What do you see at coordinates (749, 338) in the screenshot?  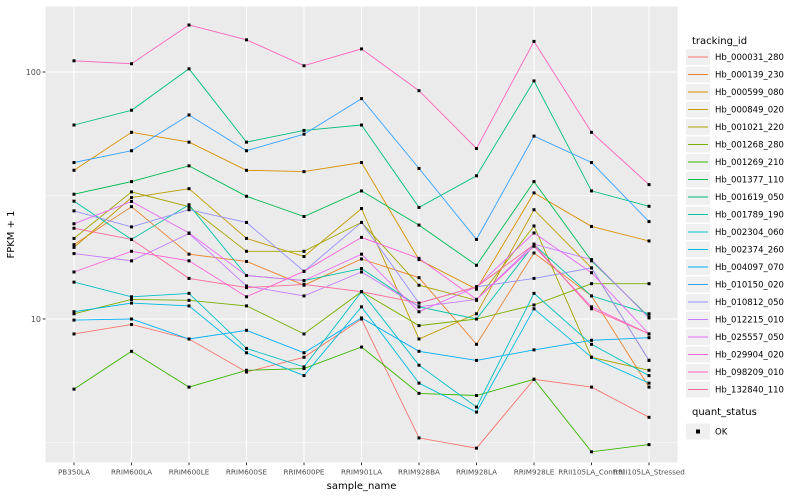 I see `legend-item-label: Hb_025557_050` at bounding box center [749, 338].